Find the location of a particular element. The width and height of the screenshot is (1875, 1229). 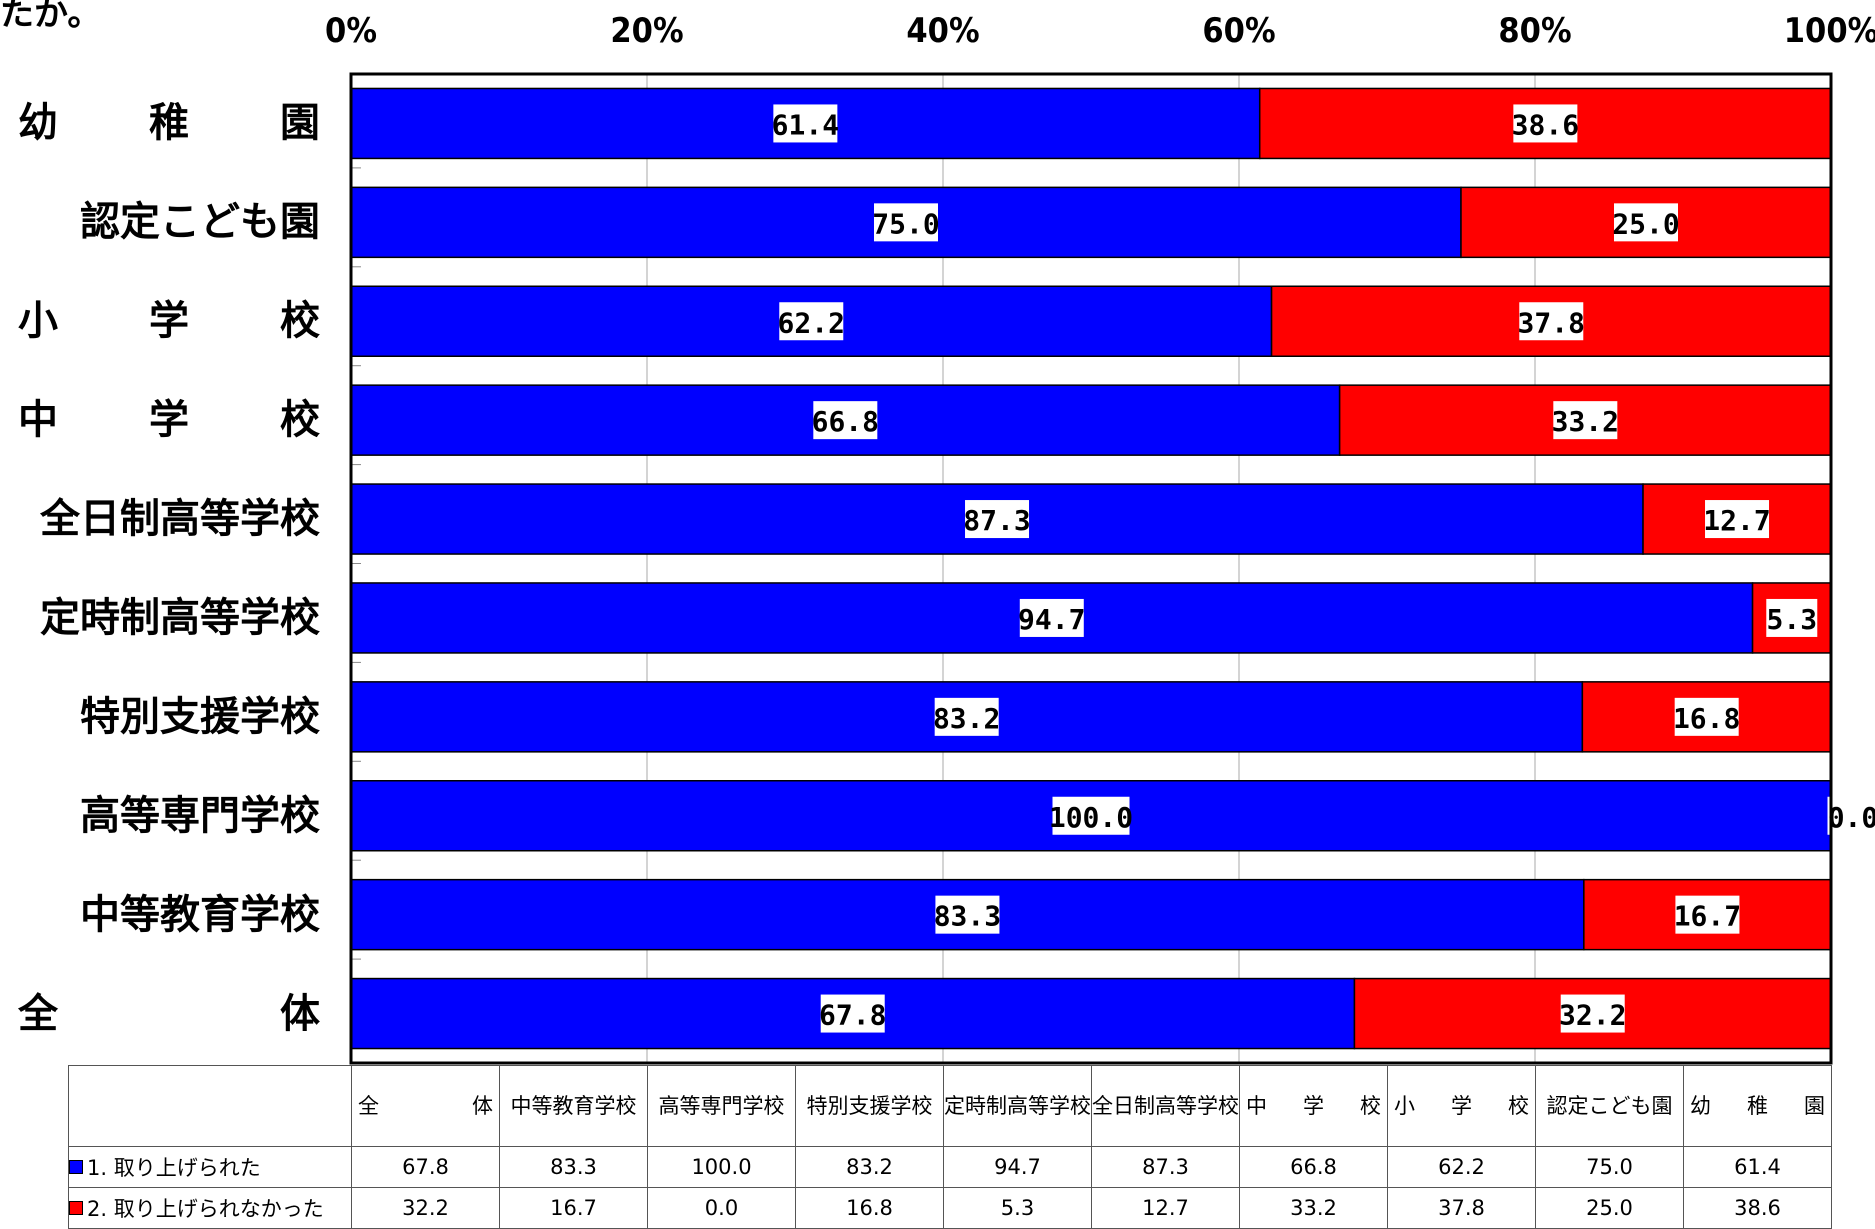

data-label: 87.3 is located at coordinates (996, 520).